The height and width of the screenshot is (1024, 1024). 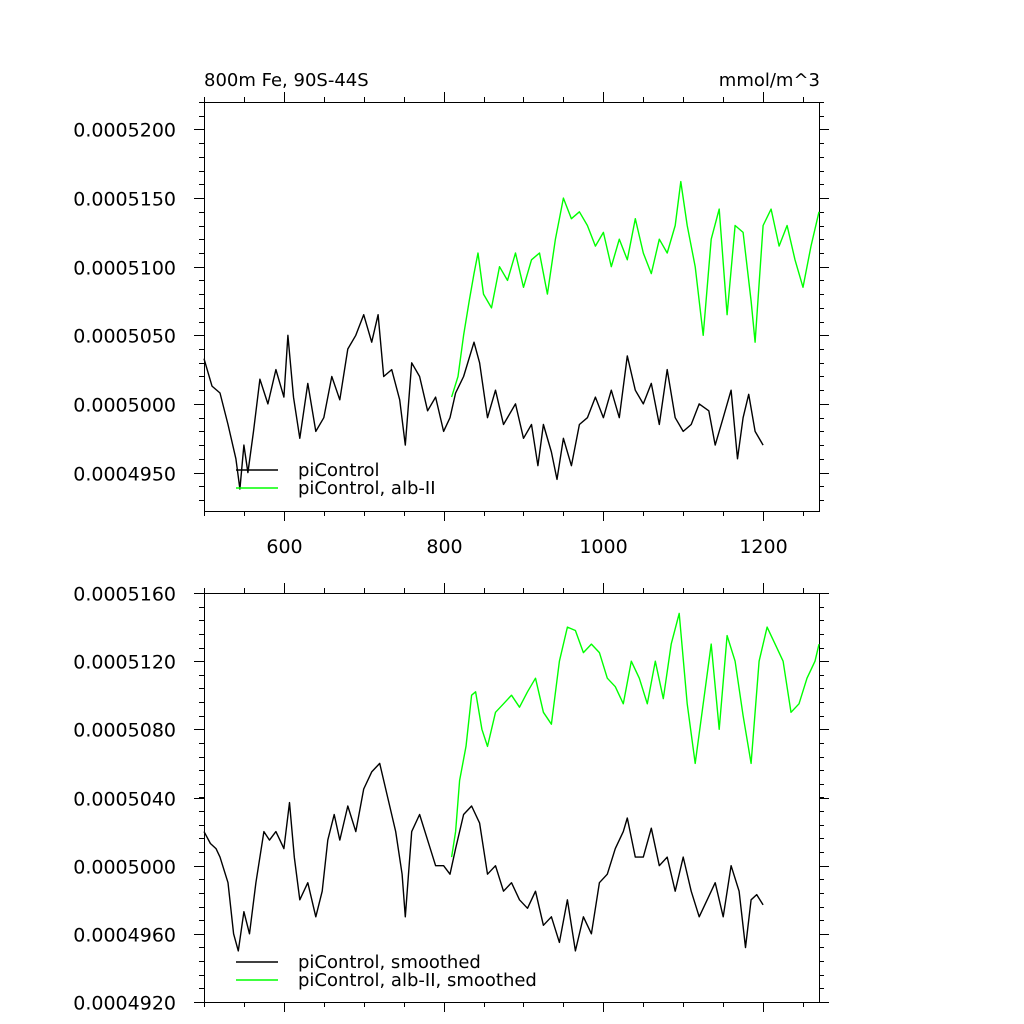 I want to click on y-tick-label: 0.0004950, so click(x=124, y=475).